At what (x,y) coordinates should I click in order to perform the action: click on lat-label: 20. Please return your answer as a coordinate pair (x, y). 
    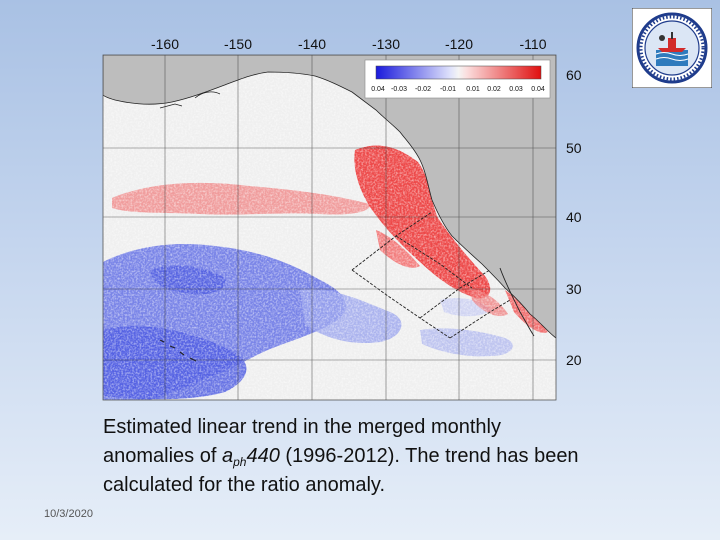
    Looking at the image, I should click on (574, 360).